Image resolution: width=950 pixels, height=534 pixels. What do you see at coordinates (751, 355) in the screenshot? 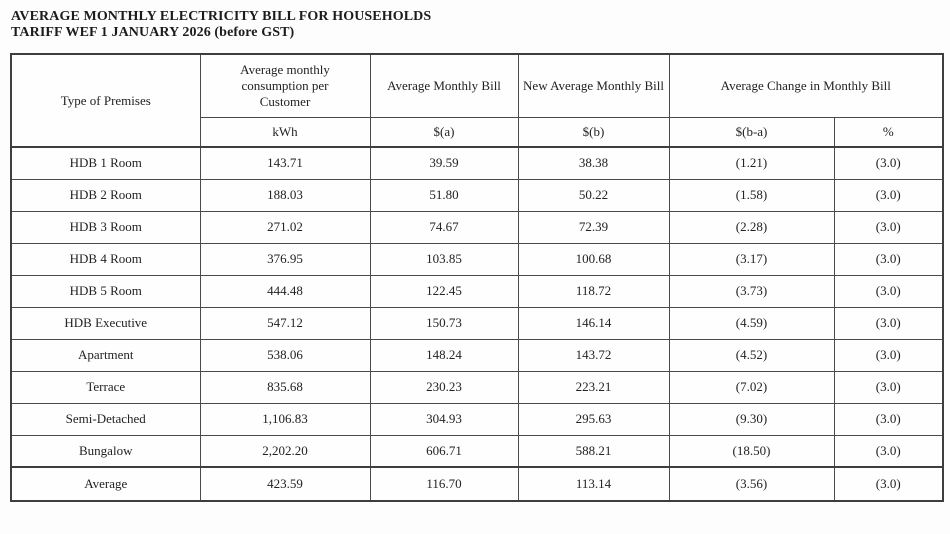
I see `cell-change-amount: (4.52)` at bounding box center [751, 355].